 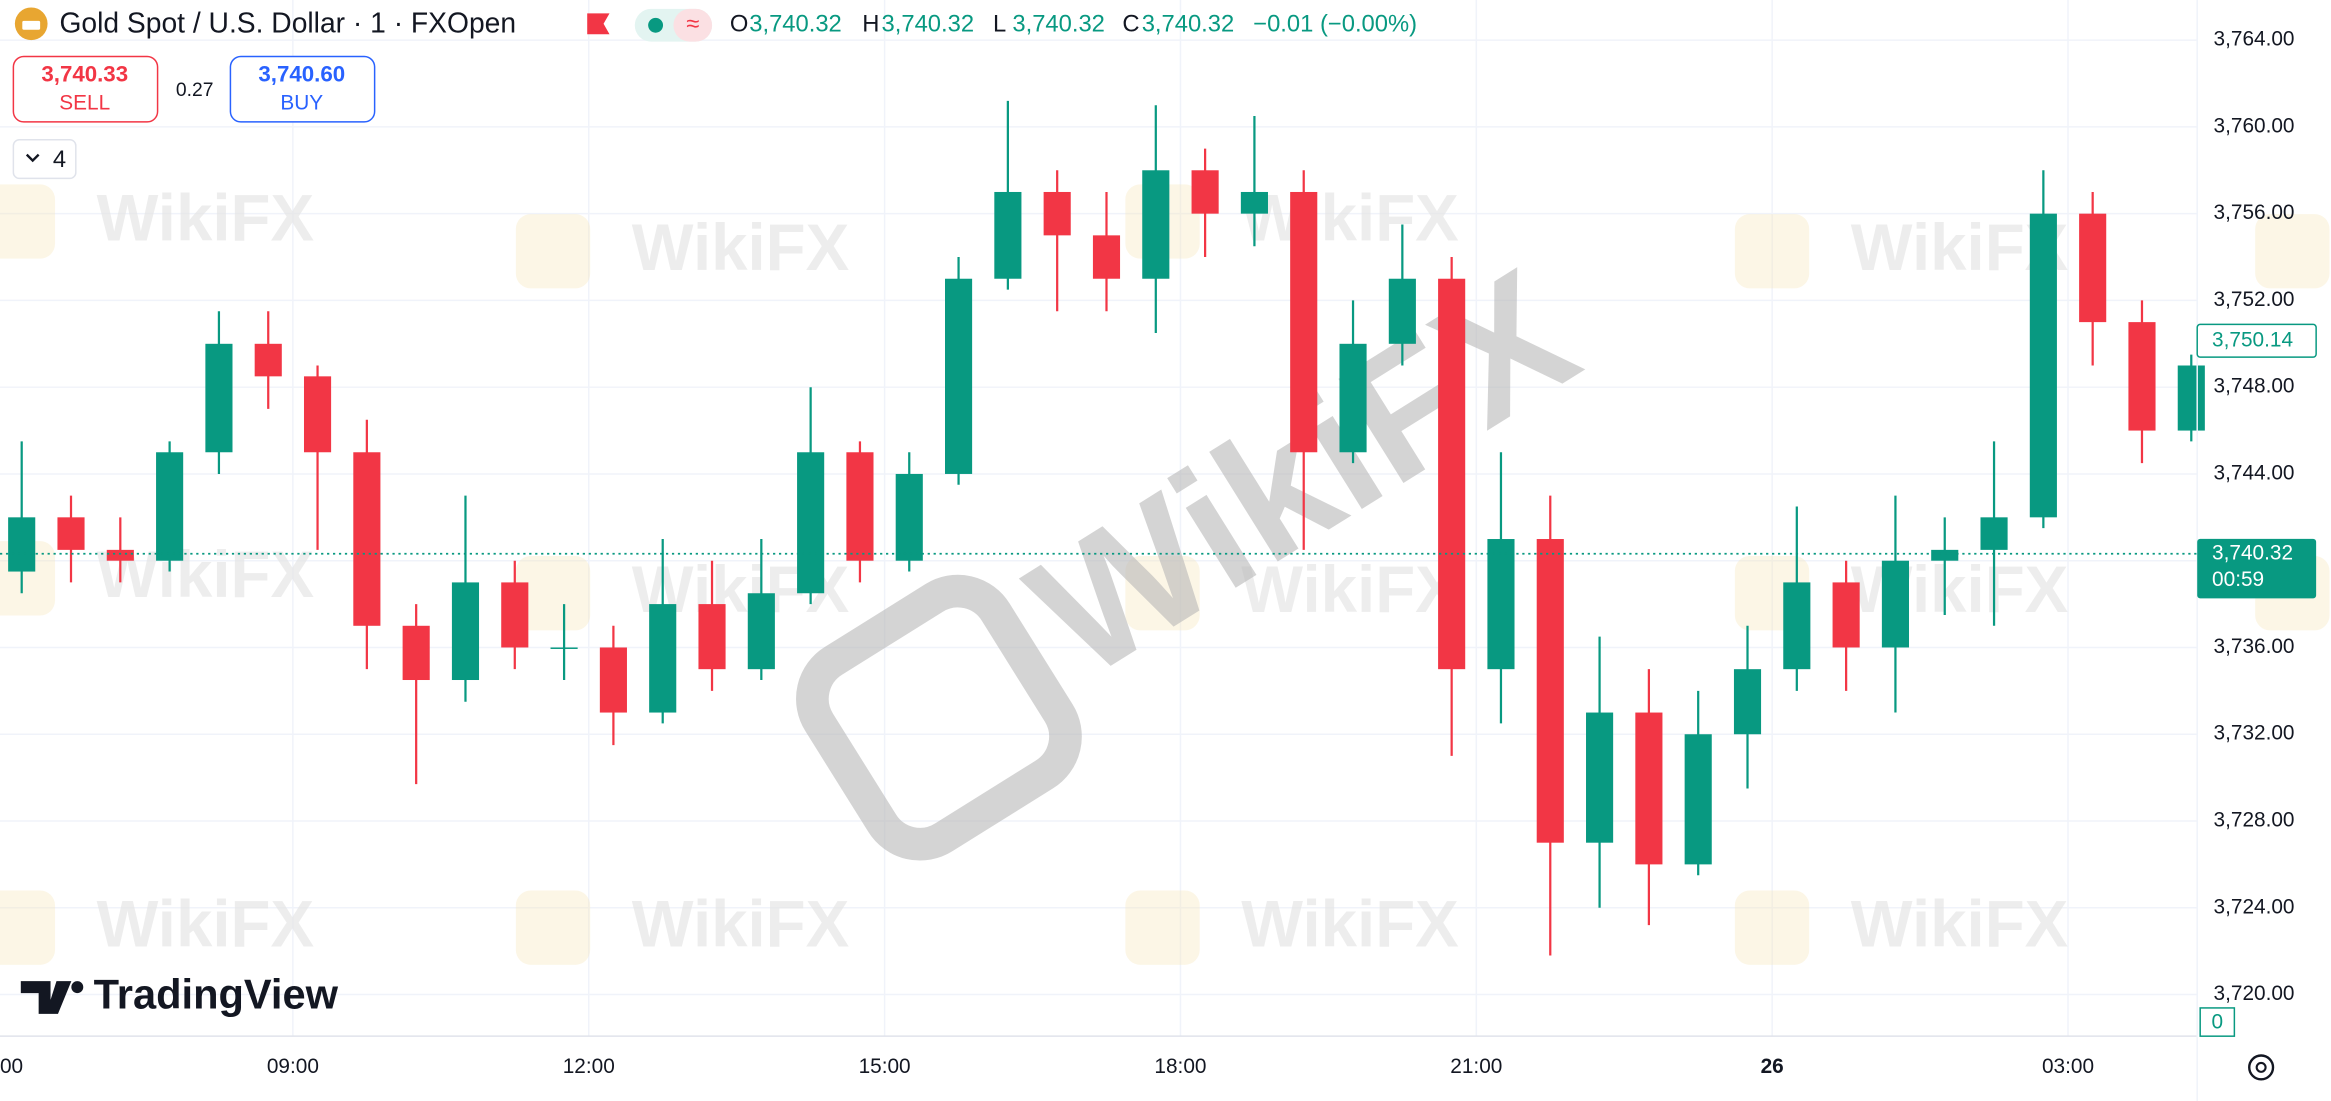 What do you see at coordinates (2254, 906) in the screenshot?
I see `y-tick-label: 3,724.00` at bounding box center [2254, 906].